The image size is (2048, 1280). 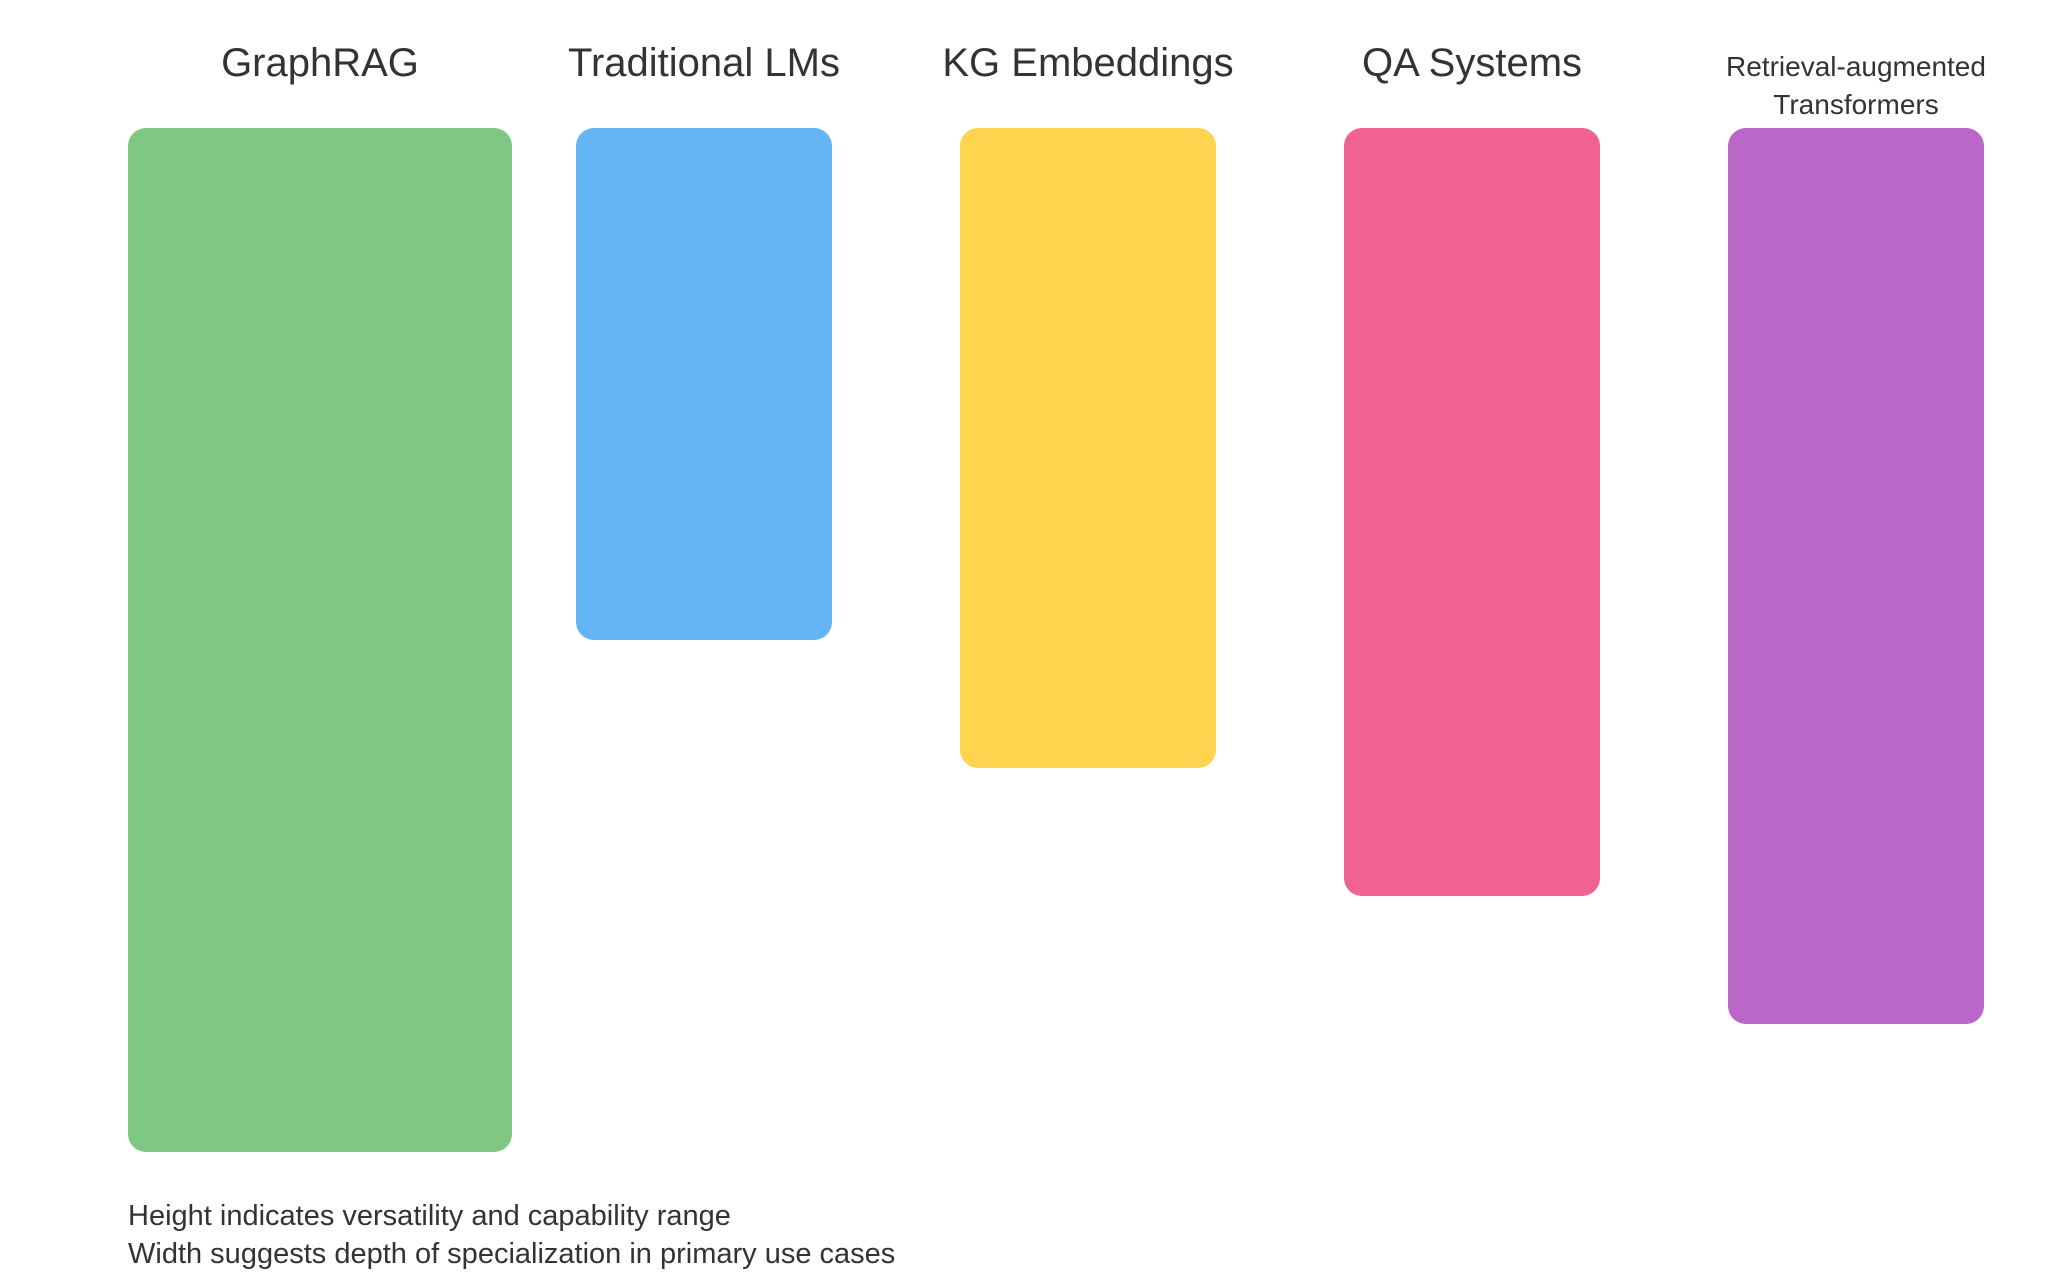 What do you see at coordinates (1856, 85) in the screenshot?
I see `label-retrieval-augmented-transformers: Retrieval-augmented Transformers` at bounding box center [1856, 85].